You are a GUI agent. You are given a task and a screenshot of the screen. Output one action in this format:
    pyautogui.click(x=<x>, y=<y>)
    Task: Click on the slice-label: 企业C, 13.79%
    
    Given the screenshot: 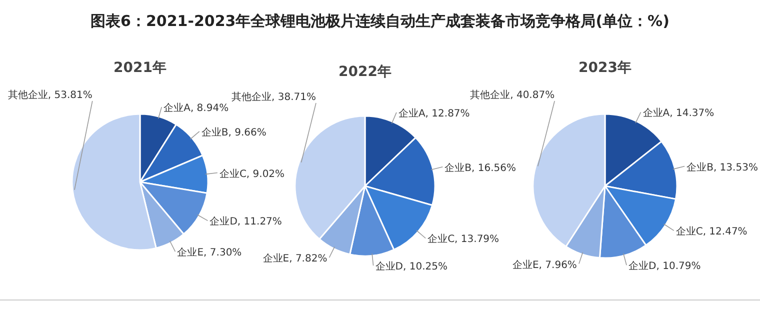 What is the action you would take?
    pyautogui.click(x=464, y=239)
    